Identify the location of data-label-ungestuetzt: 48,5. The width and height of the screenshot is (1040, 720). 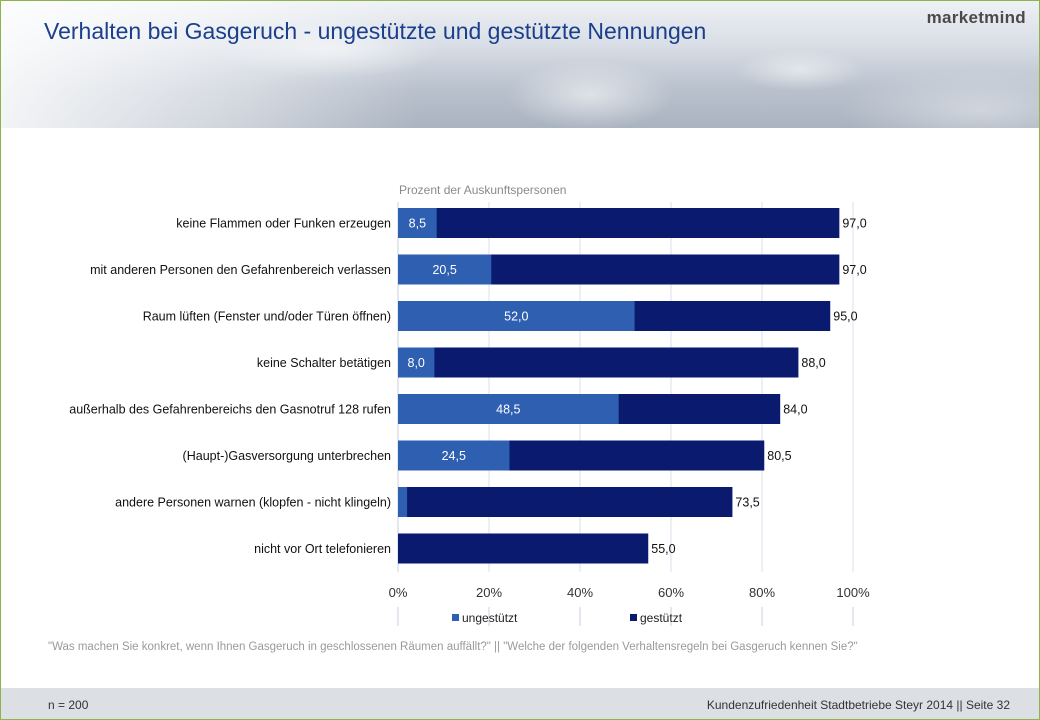
(508, 410).